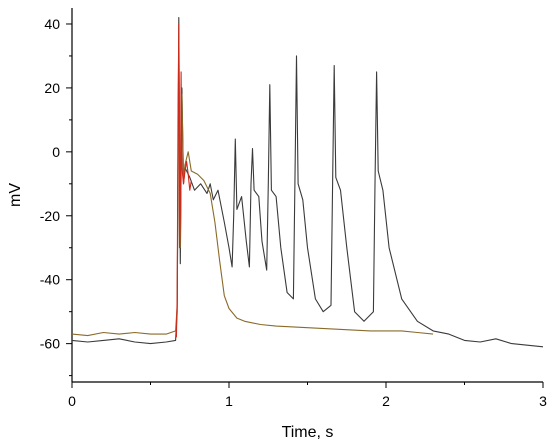  Describe the element at coordinates (543, 401) in the screenshot. I see `x-tick-label: 3` at that location.